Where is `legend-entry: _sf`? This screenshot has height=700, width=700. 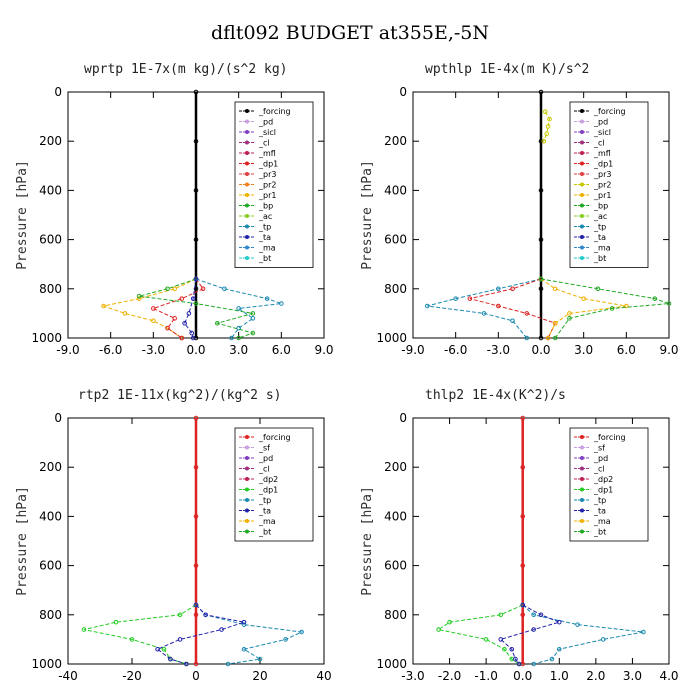
legend-entry: _sf is located at coordinates (599, 448).